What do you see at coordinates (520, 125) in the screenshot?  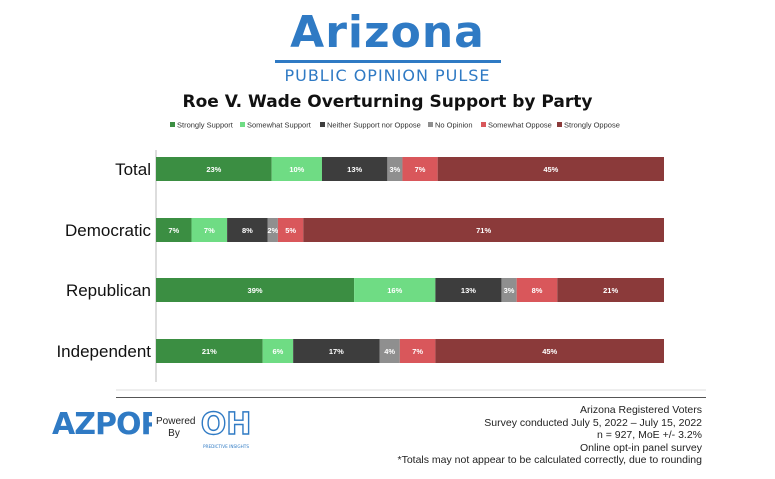 I see `legend-label: Somewhat Oppose` at bounding box center [520, 125].